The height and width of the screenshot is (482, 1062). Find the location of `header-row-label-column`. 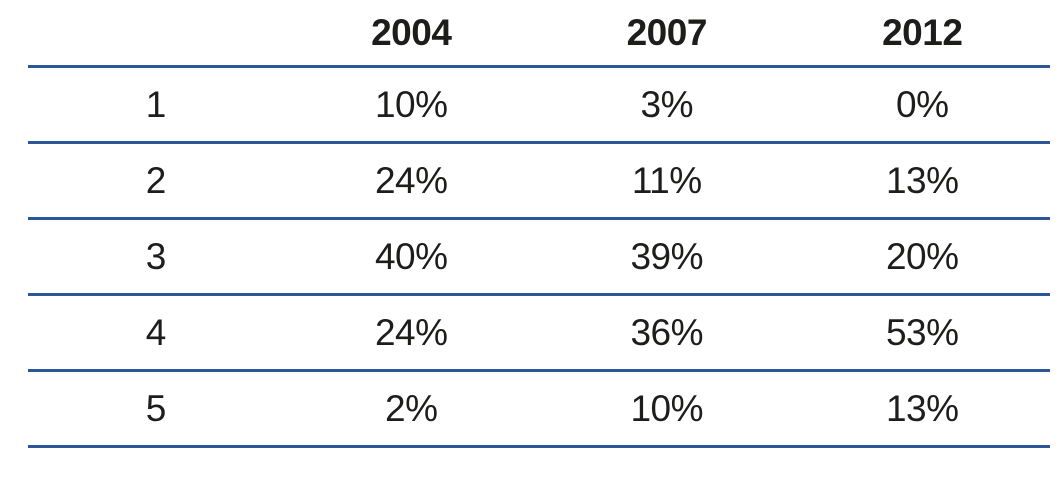

header-row-label-column is located at coordinates (156, 34).